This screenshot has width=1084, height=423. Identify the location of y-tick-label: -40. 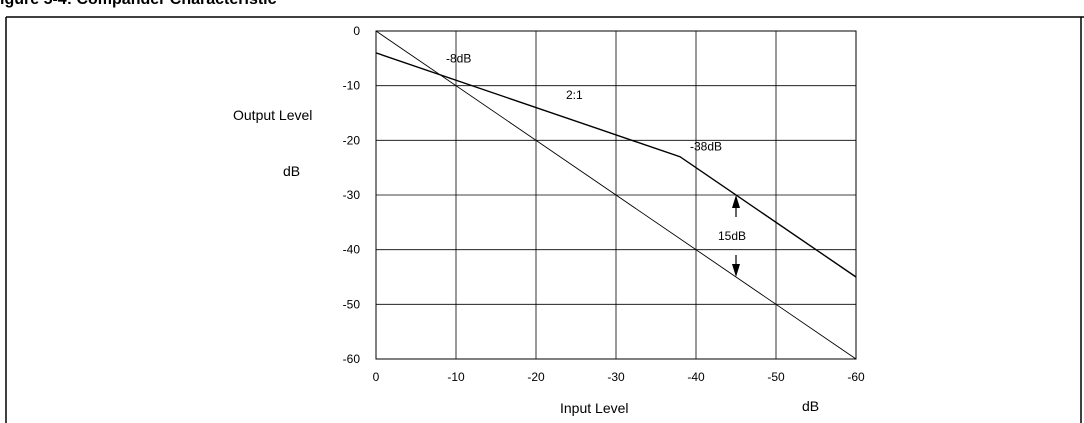
(352, 250).